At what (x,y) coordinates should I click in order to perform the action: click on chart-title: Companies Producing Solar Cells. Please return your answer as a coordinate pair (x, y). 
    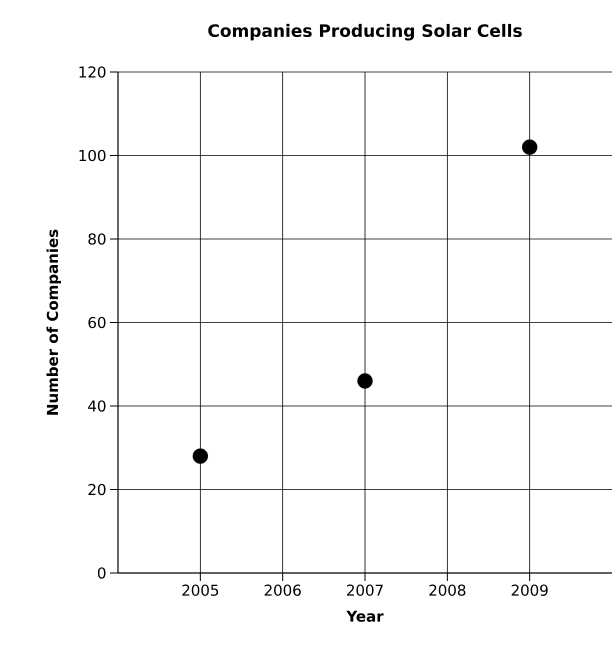
    Looking at the image, I should click on (365, 32).